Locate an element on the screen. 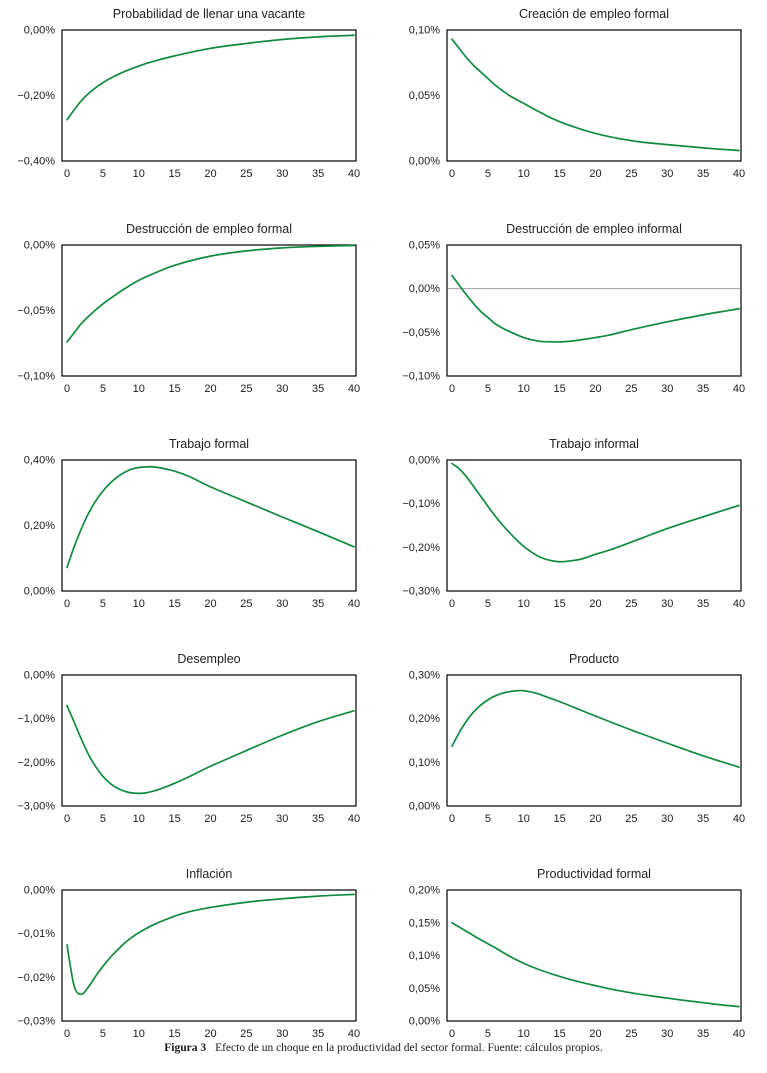 Image resolution: width=767 pixels, height=1073 pixels. y-tick-label: 0,15% is located at coordinates (424, 923).